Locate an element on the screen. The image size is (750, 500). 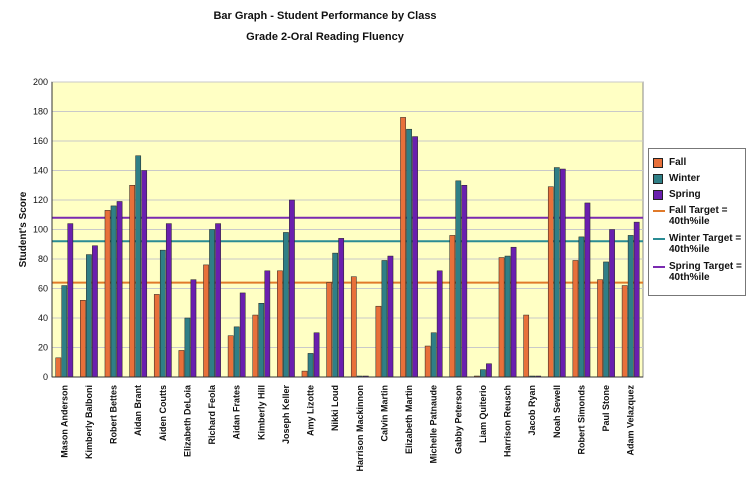
legend-label: Winter Target = 40th%ile is located at coordinates (705, 244).